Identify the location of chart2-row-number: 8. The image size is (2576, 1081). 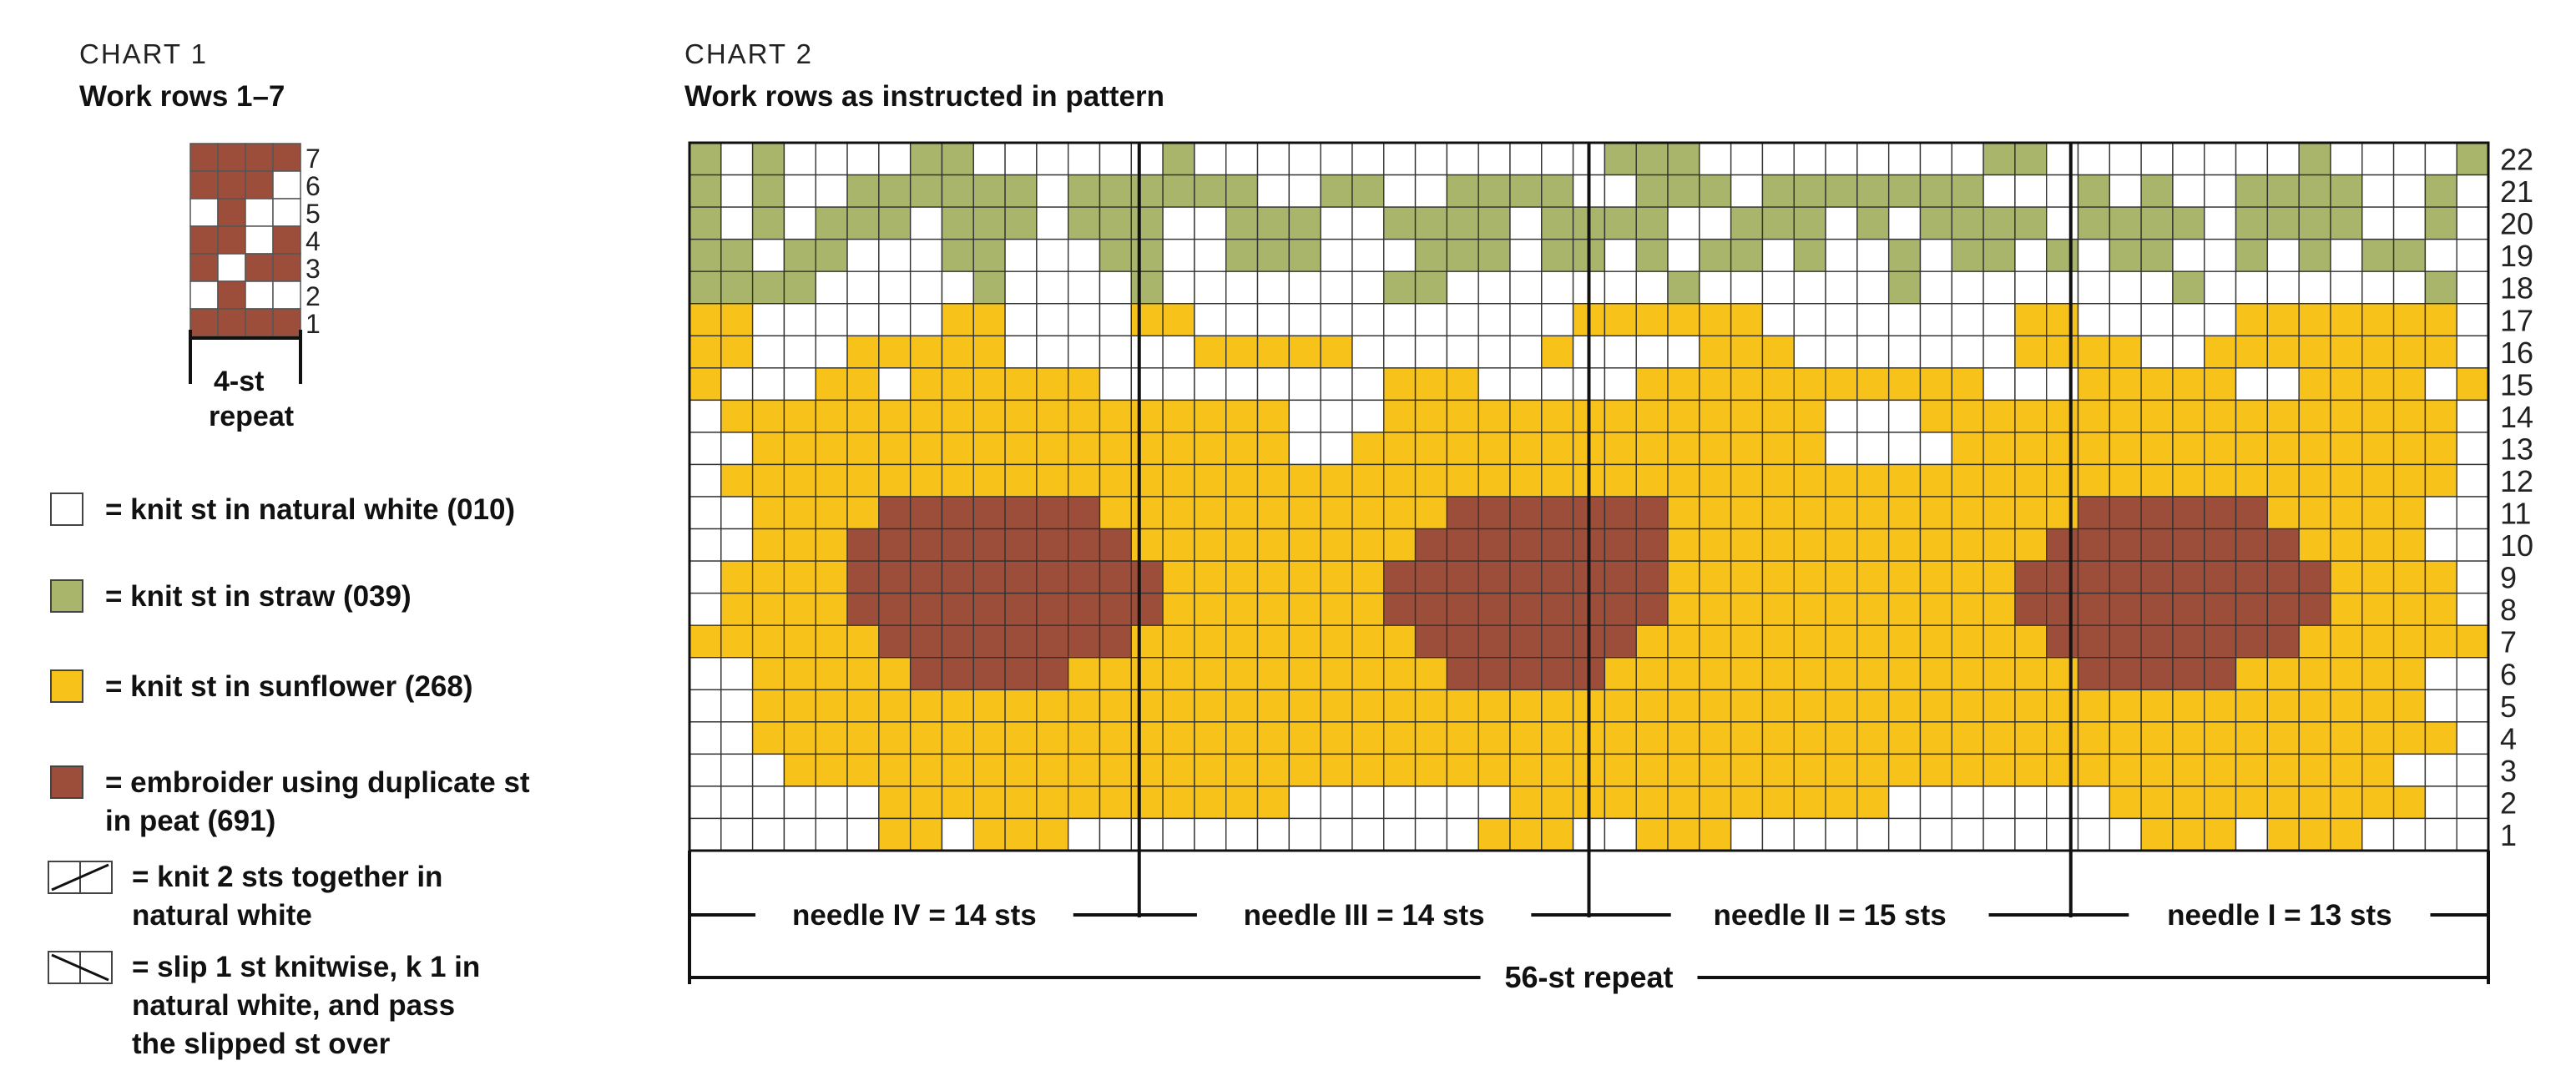
(2508, 610).